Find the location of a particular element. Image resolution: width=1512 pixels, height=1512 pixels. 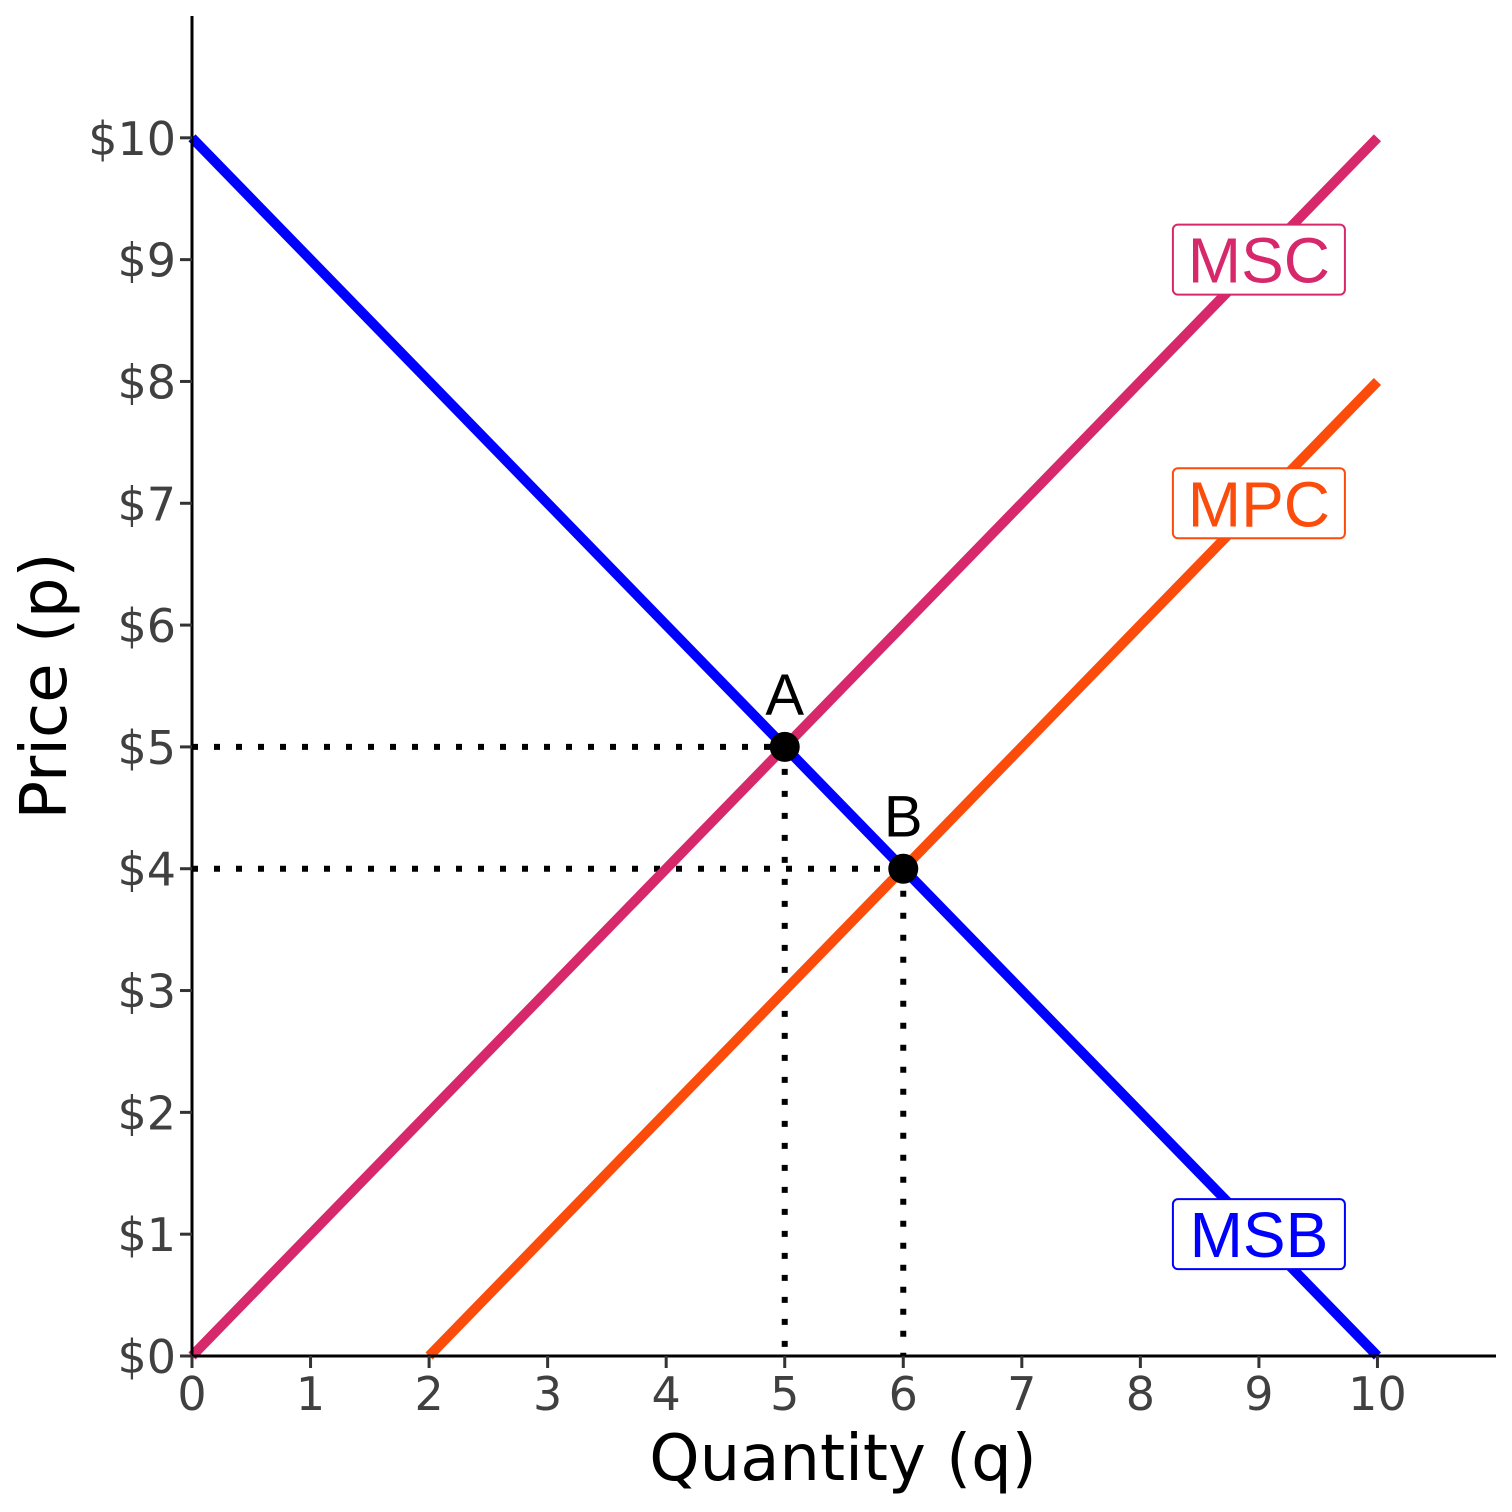

x-tick-label: 0 is located at coordinates (191, 1394).